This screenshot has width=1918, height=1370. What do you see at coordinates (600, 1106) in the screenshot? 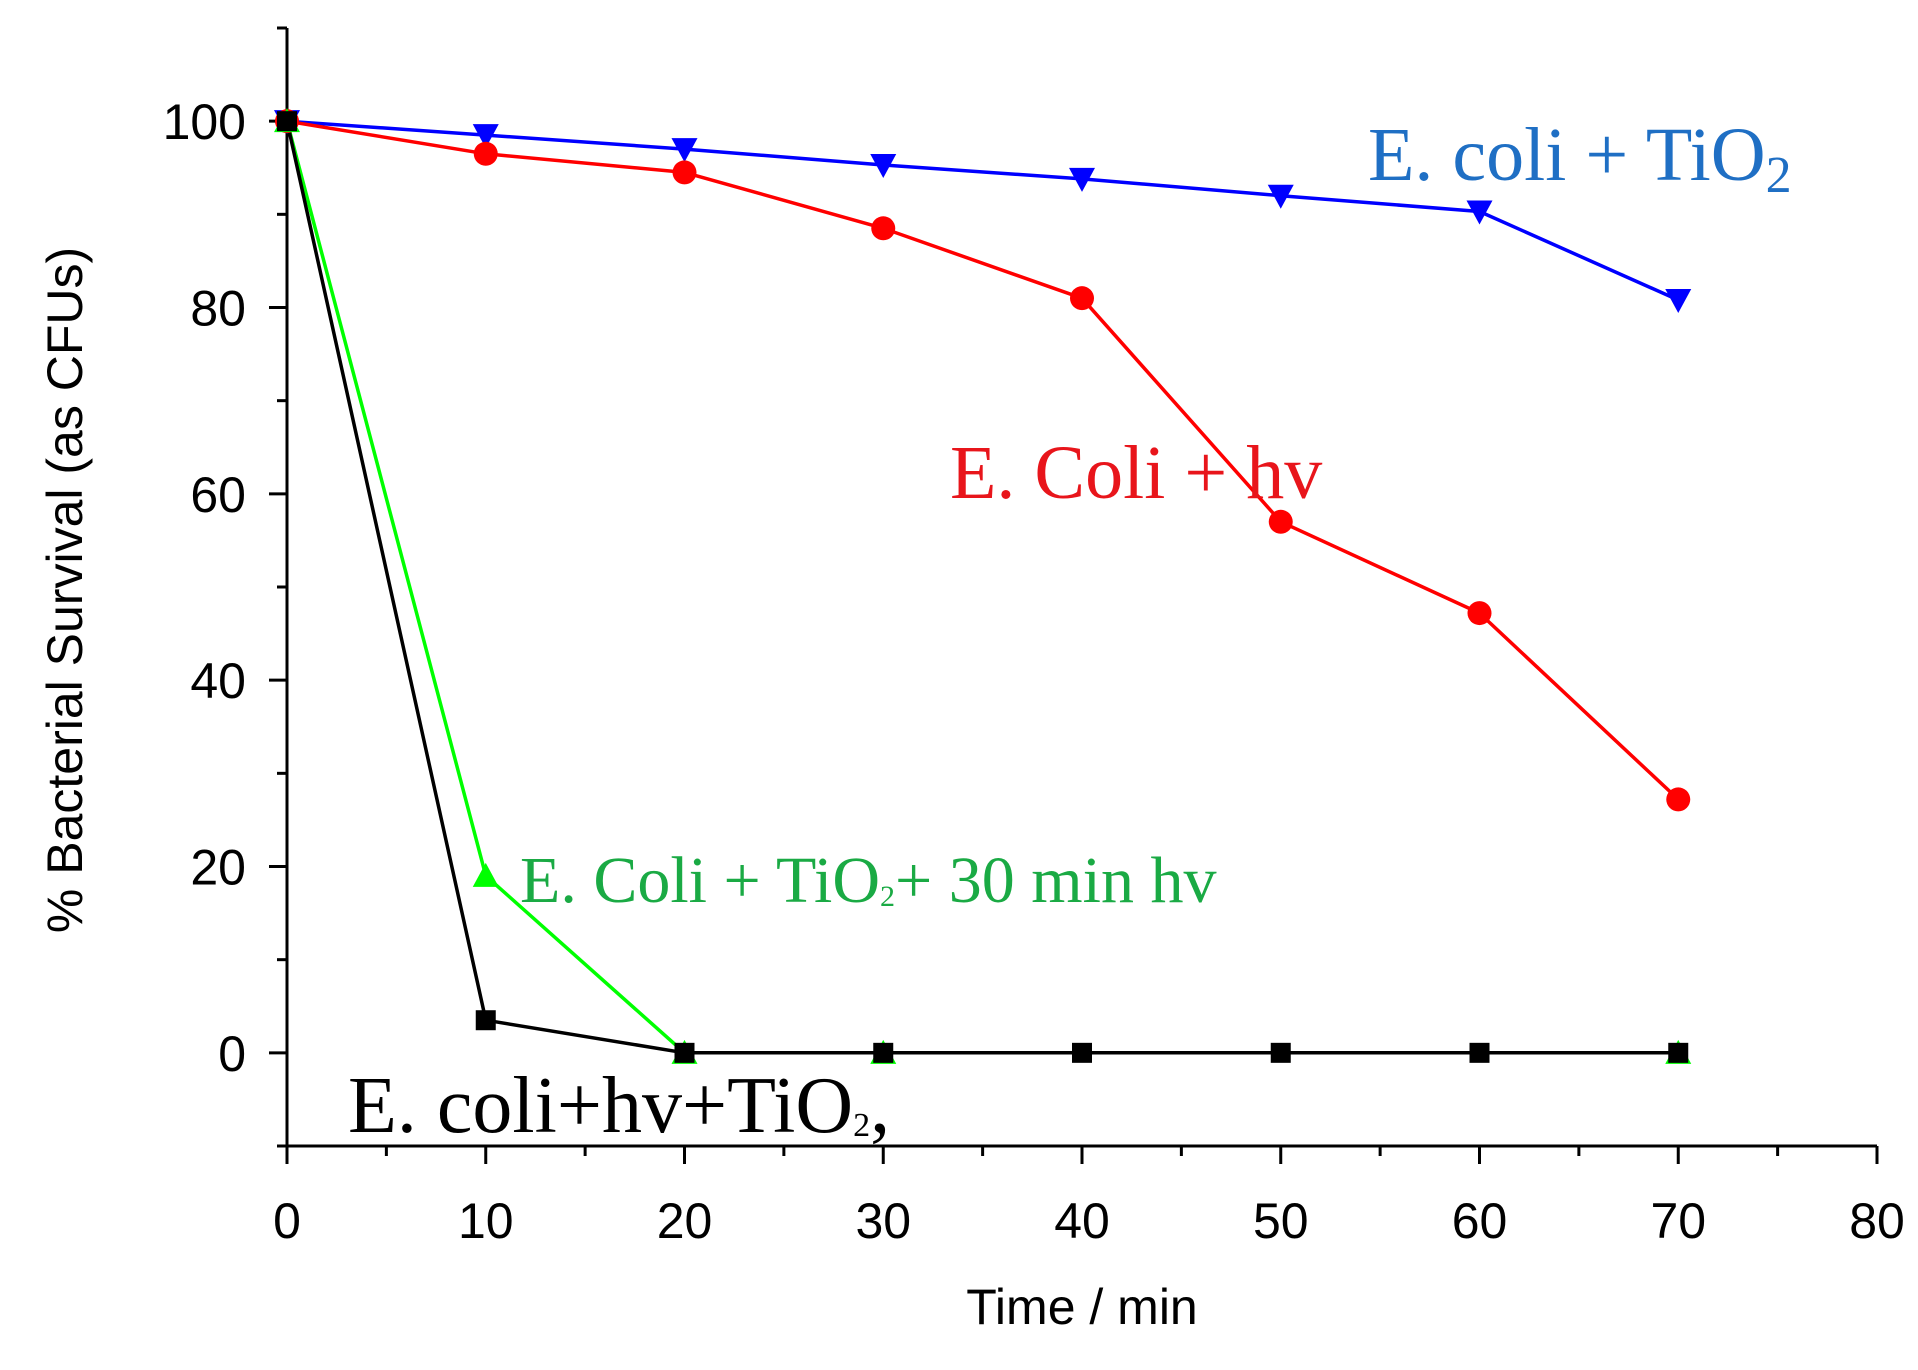
I see `series-label-hv-tio2-main: E. coli+hv+TiO` at bounding box center [600, 1106].